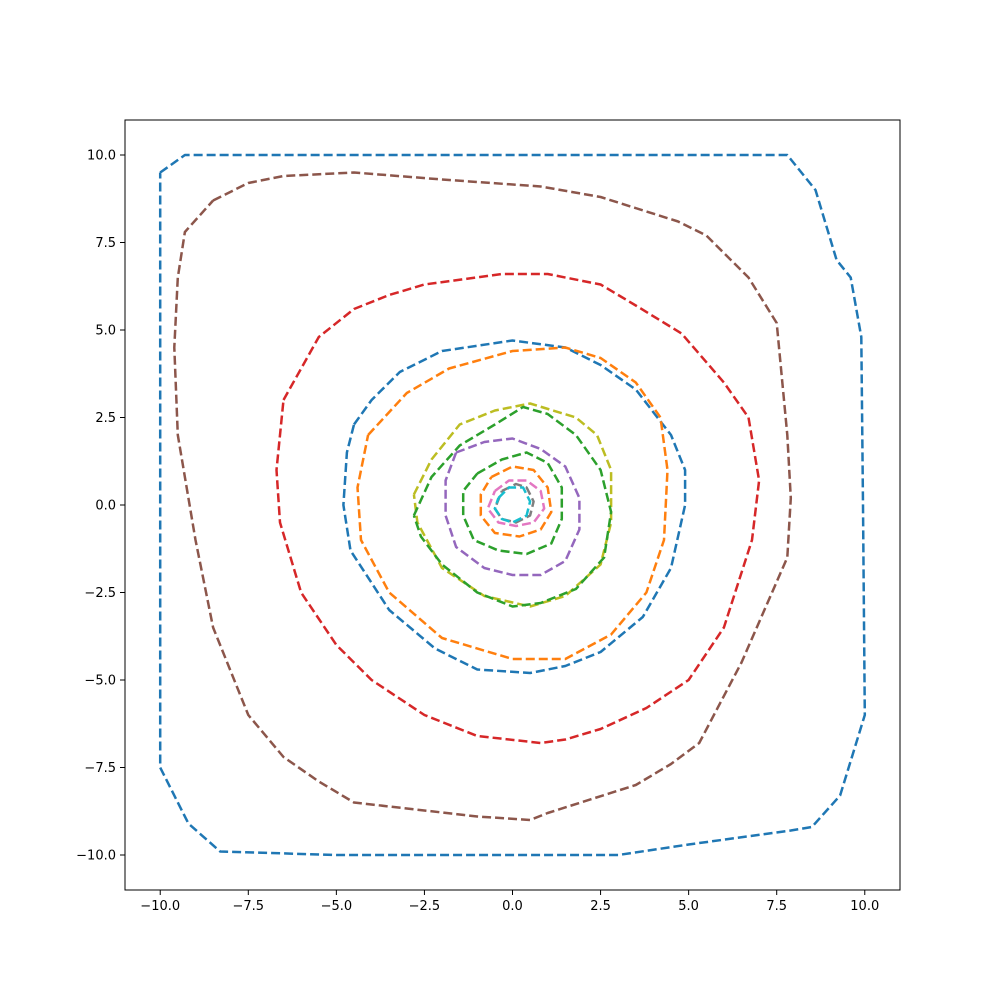  I want to click on y-tick-label: −10.0, so click(96, 856).